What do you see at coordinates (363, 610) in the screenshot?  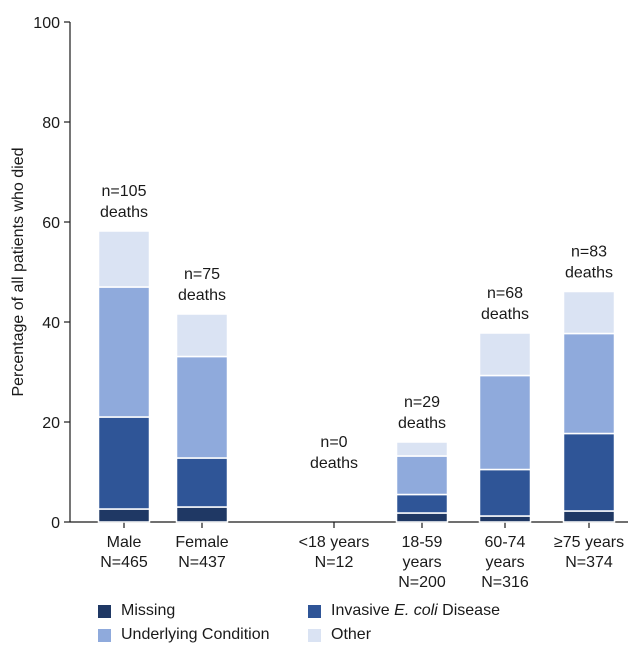 I see `legend-label-invasive-prefix: Invasive` at bounding box center [363, 610].